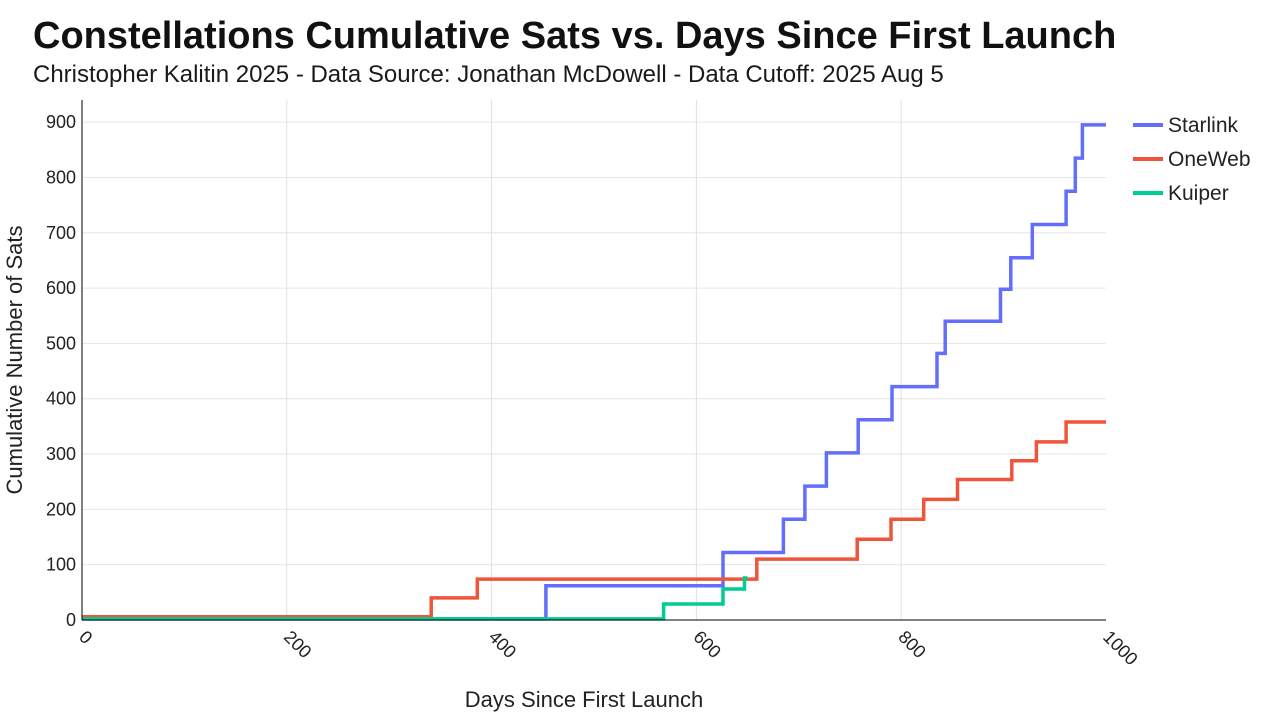 The width and height of the screenshot is (1280, 720). Describe the element at coordinates (71, 620) in the screenshot. I see `y-tick-label: 0` at that location.